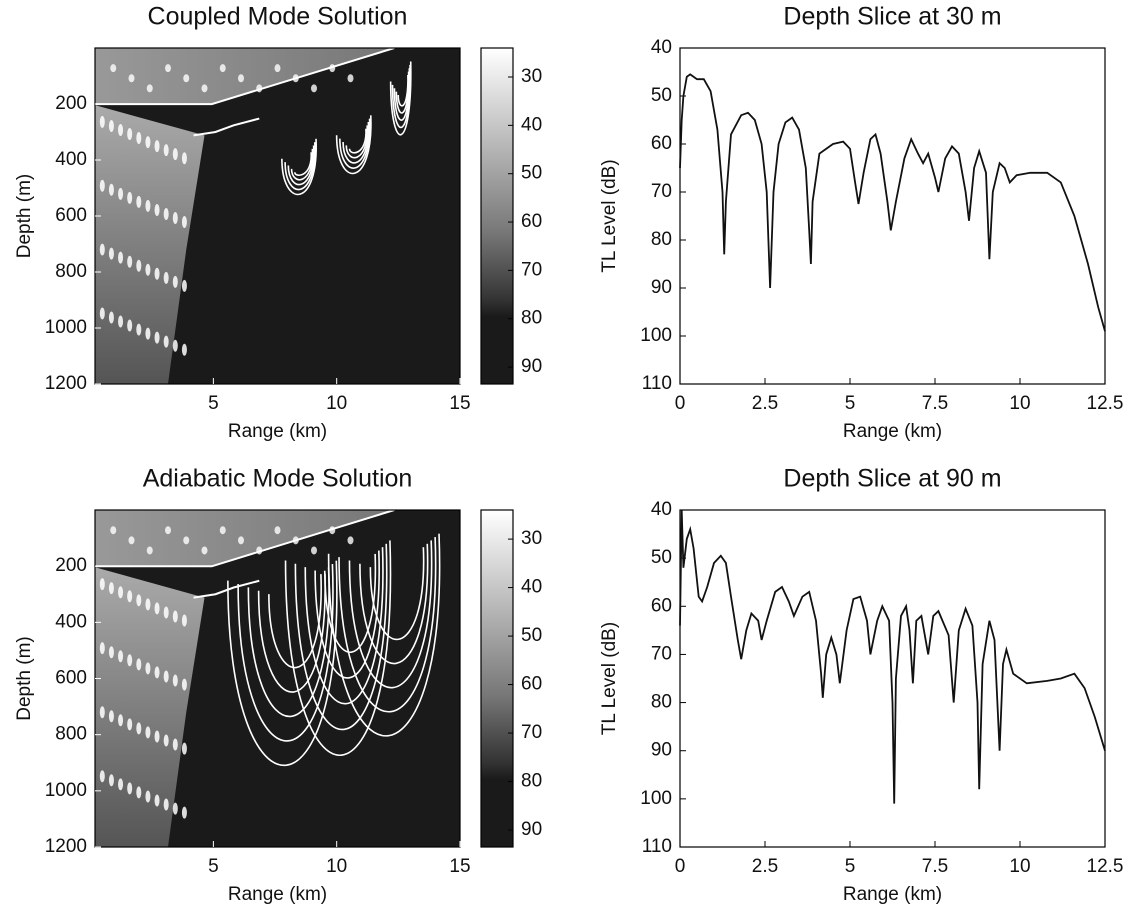 This screenshot has width=1135, height=909. What do you see at coordinates (277, 894) in the screenshot?
I see `x-axis-label: Range (km)` at bounding box center [277, 894].